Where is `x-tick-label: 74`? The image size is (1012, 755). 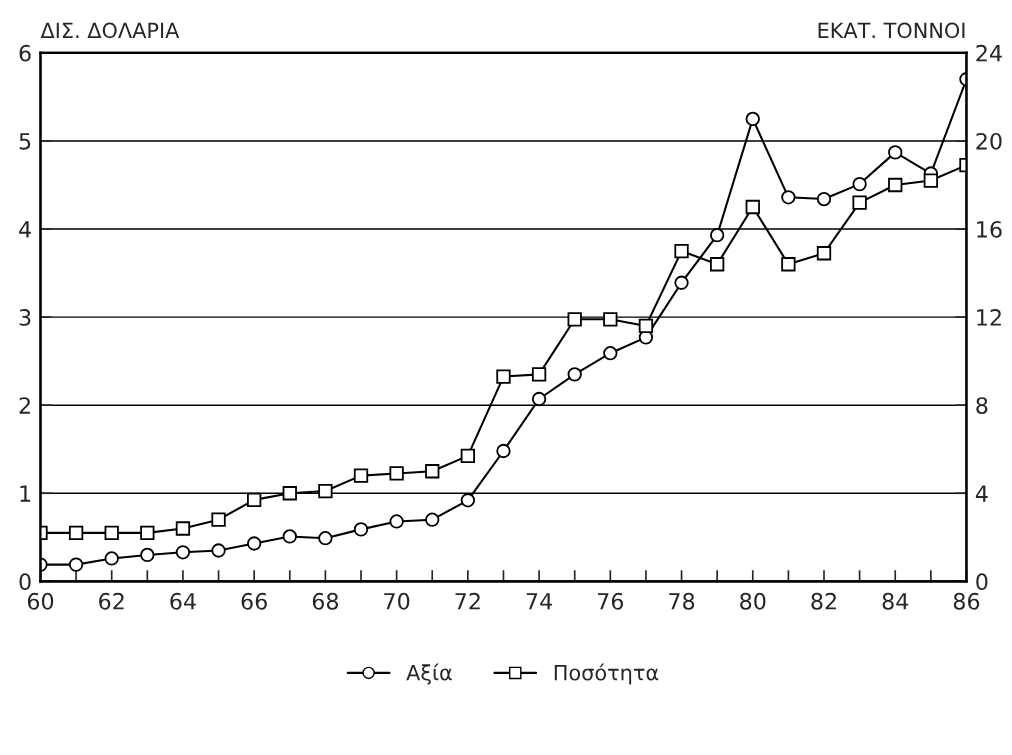 x-tick-label: 74 is located at coordinates (539, 601).